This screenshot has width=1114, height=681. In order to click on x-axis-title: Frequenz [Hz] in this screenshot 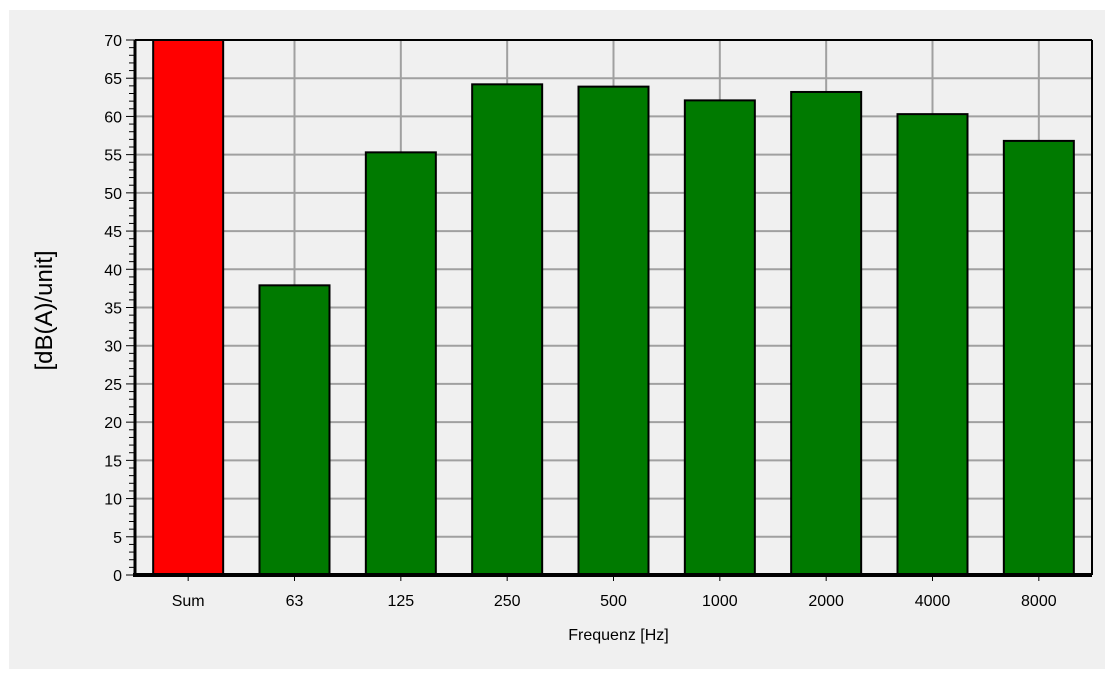, I will do `click(618, 635)`.